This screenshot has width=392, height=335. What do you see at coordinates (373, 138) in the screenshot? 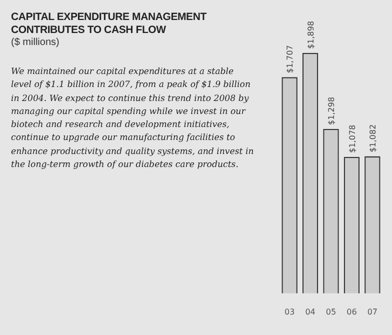
I see `data-label: $1,082` at bounding box center [373, 138].